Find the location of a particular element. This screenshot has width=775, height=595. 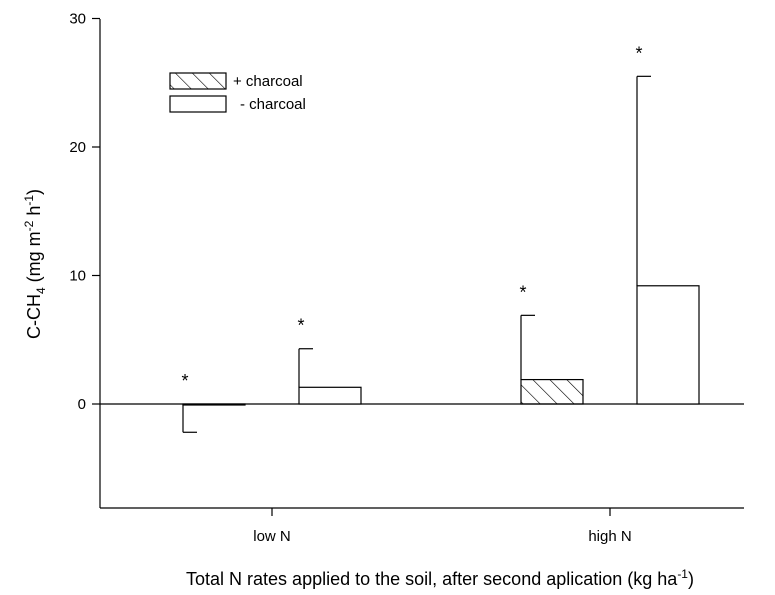

x-tick-label: low N is located at coordinates (272, 536).